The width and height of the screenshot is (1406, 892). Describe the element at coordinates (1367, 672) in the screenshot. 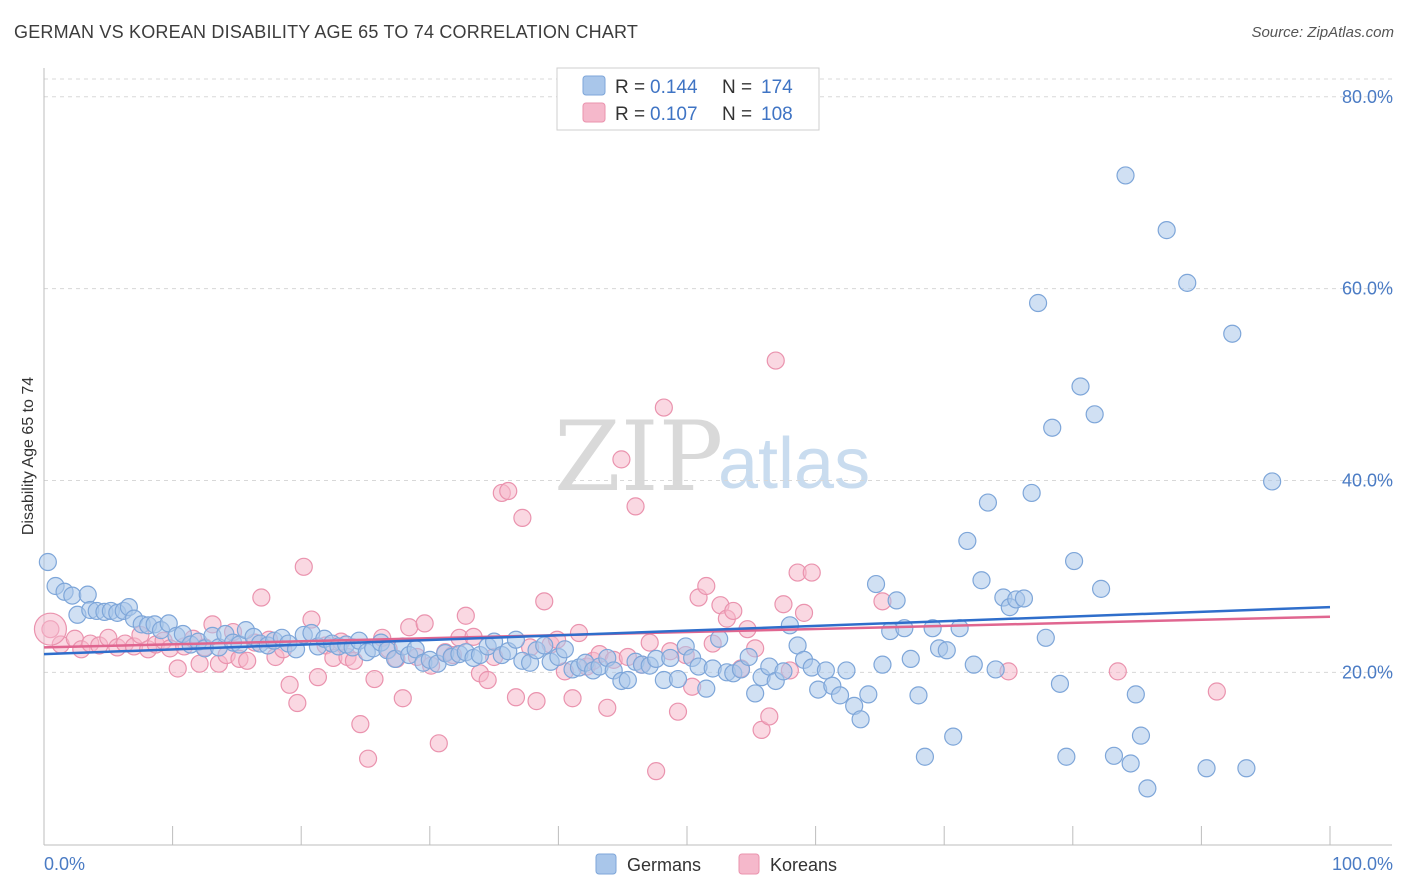

I see `y-tick-label: 20.0%` at that location.